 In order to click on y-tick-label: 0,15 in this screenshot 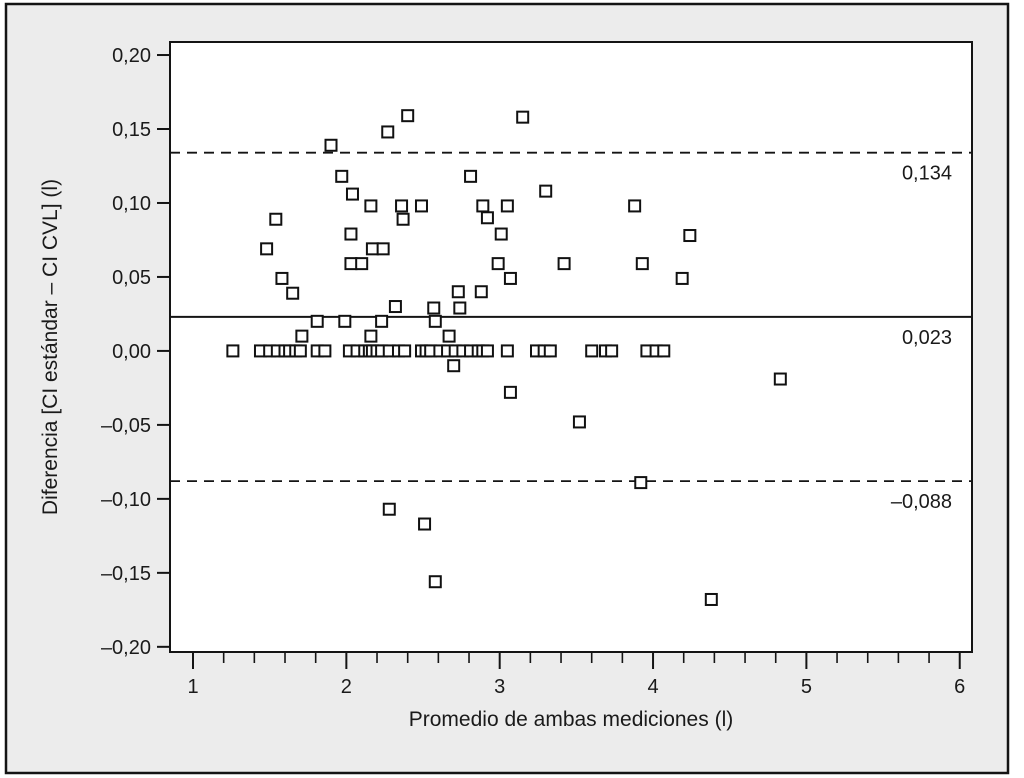, I will do `click(131, 130)`.